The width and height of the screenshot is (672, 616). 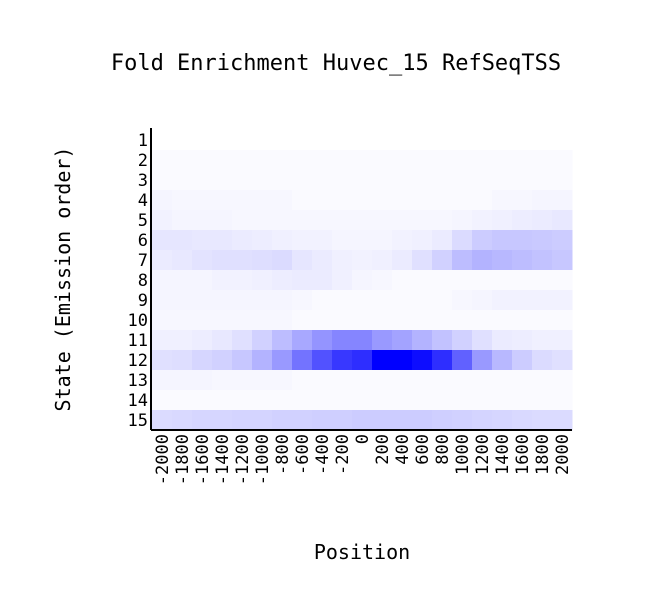 What do you see at coordinates (383, 449) in the screenshot?
I see `x-tick-label: 200` at bounding box center [383, 449].